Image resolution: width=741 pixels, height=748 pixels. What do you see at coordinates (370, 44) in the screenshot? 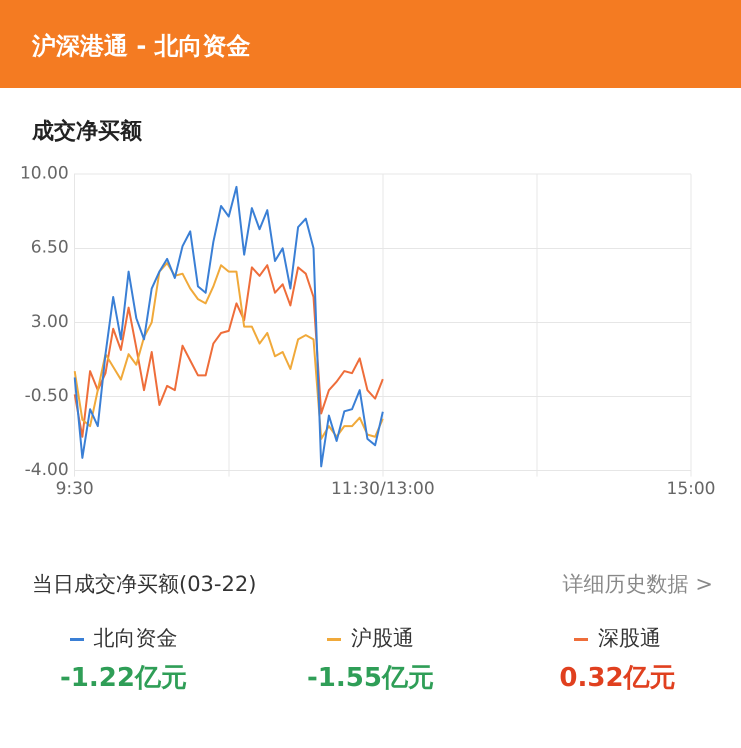
I see `chart-title: 沪深港通 - 北向资金` at bounding box center [370, 44].